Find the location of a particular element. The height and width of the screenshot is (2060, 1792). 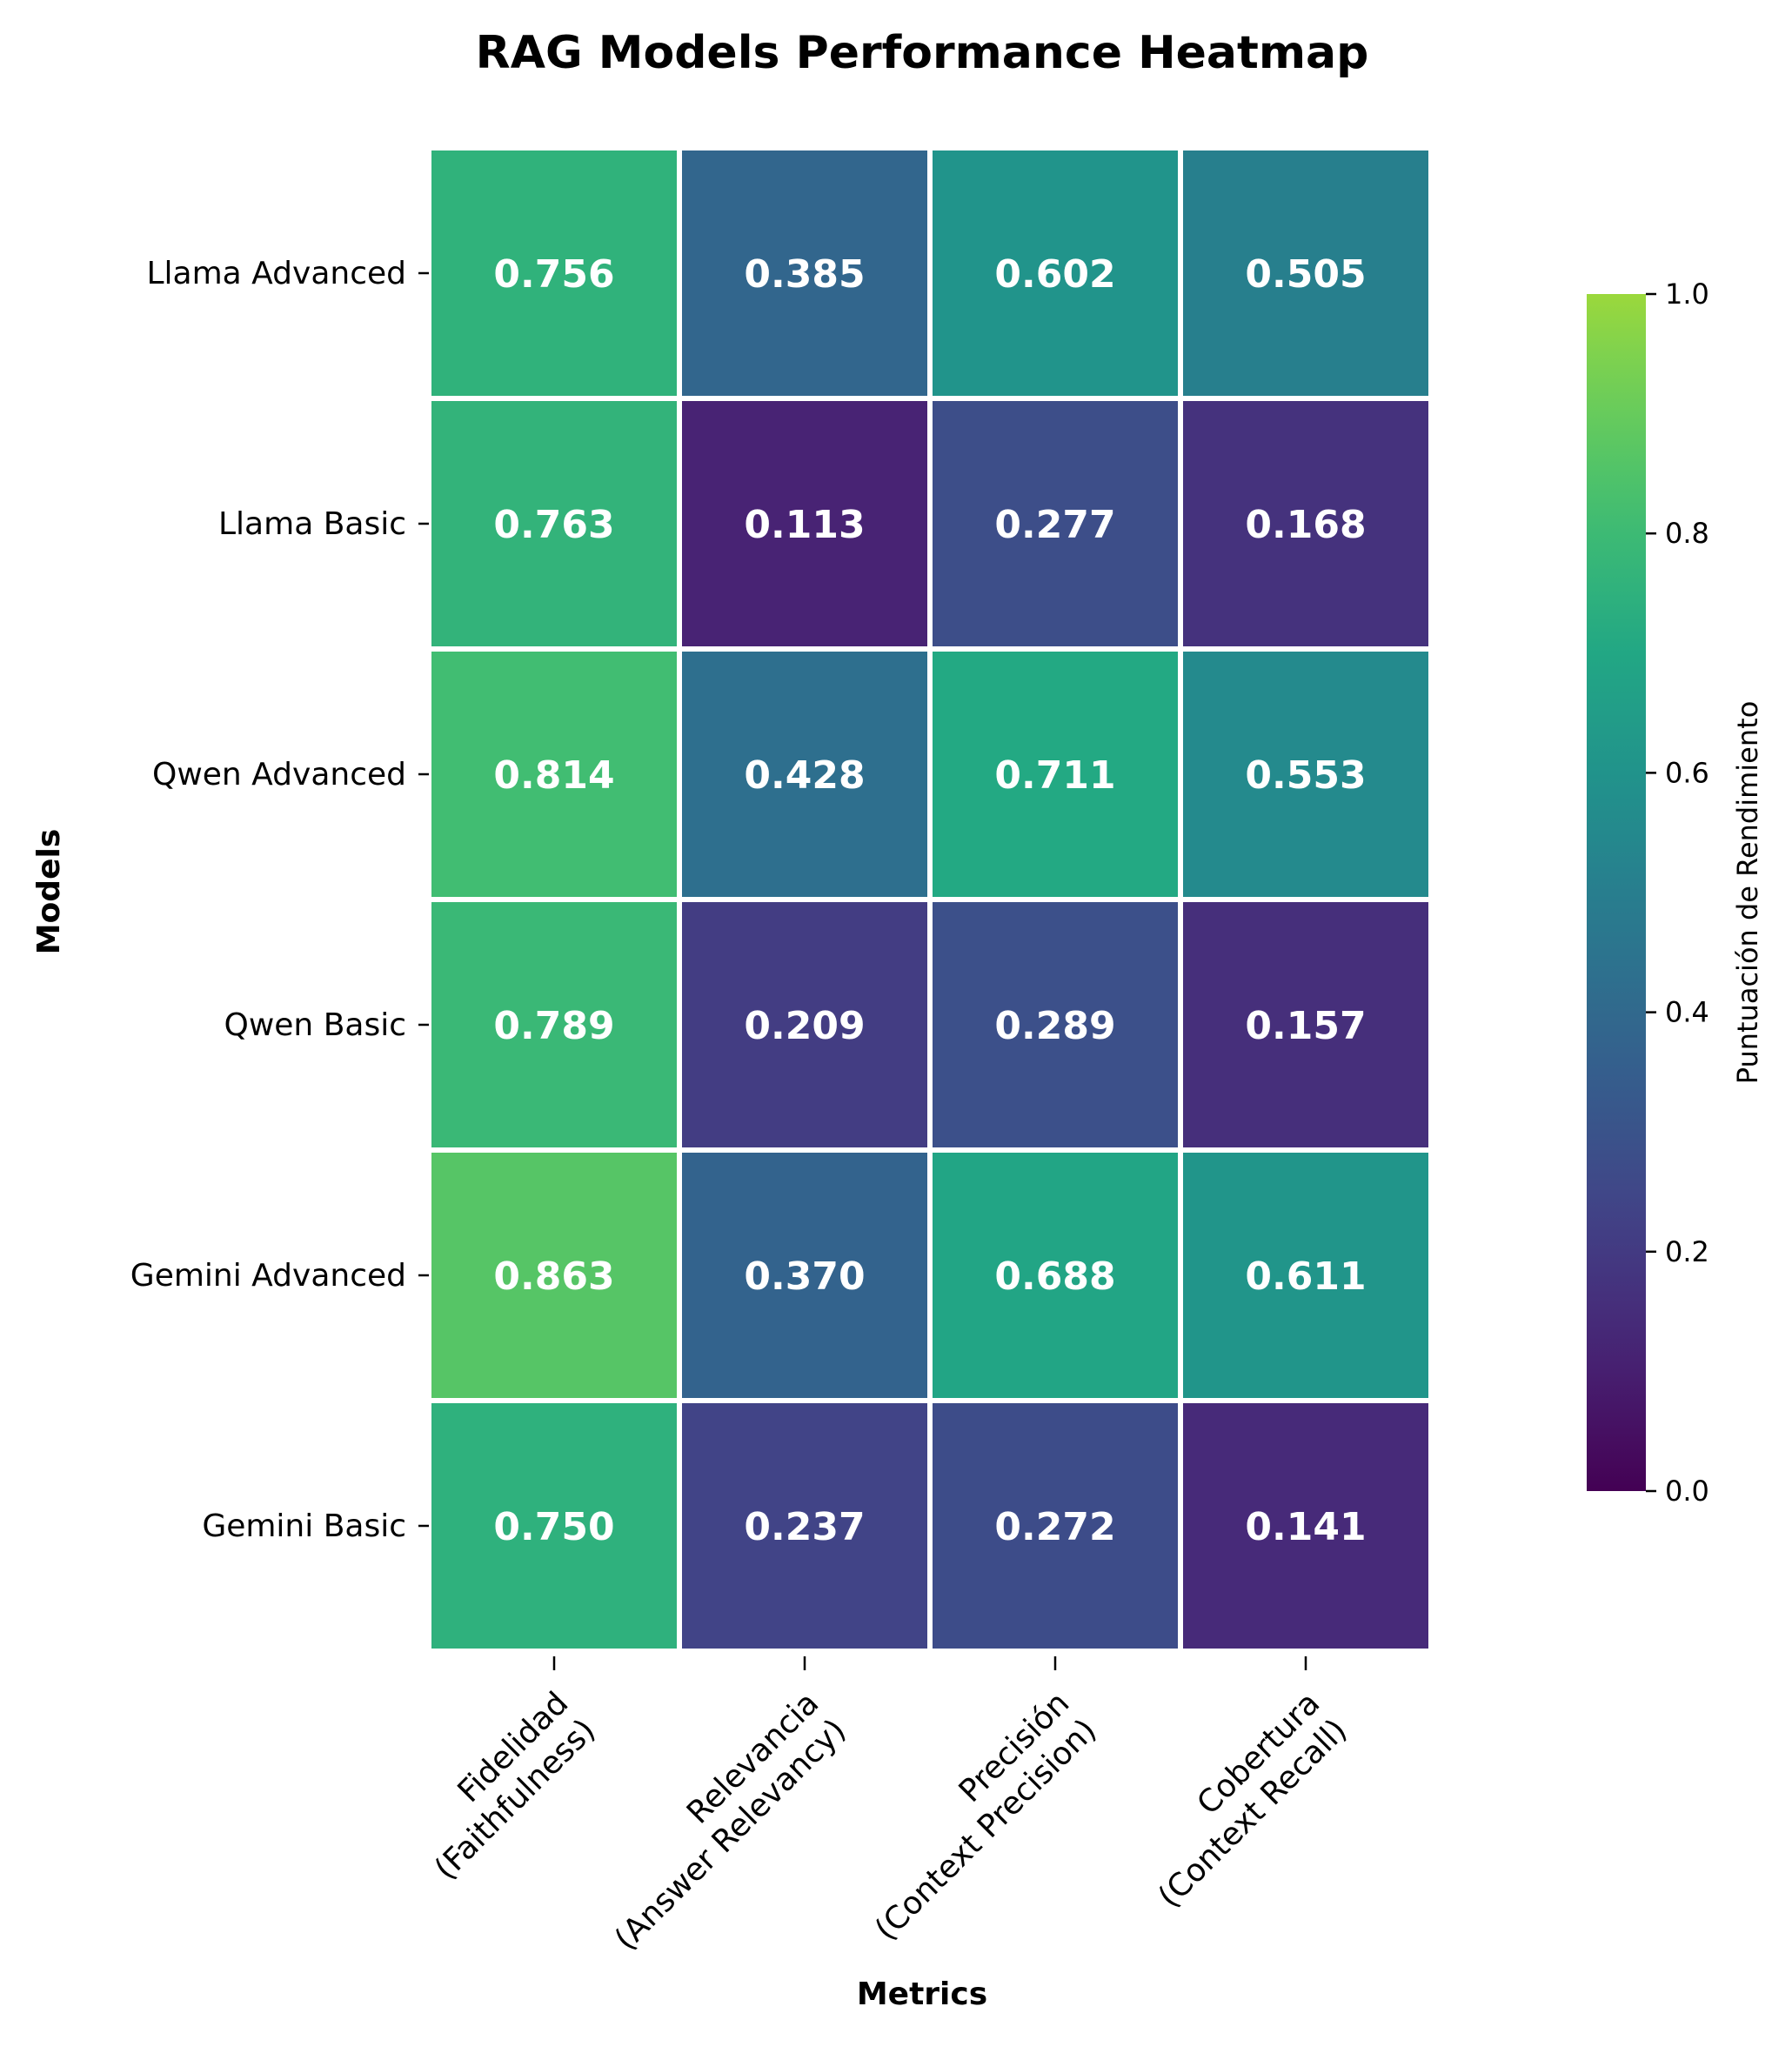

cell-value-label: 0.756 is located at coordinates (553, 274).